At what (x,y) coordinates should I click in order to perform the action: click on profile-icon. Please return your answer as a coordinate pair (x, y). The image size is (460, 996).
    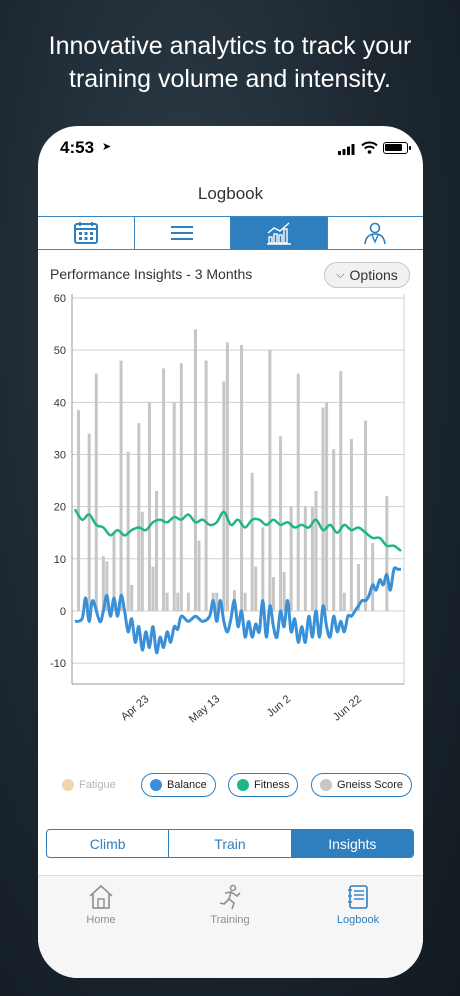
    Looking at the image, I should click on (375, 233).